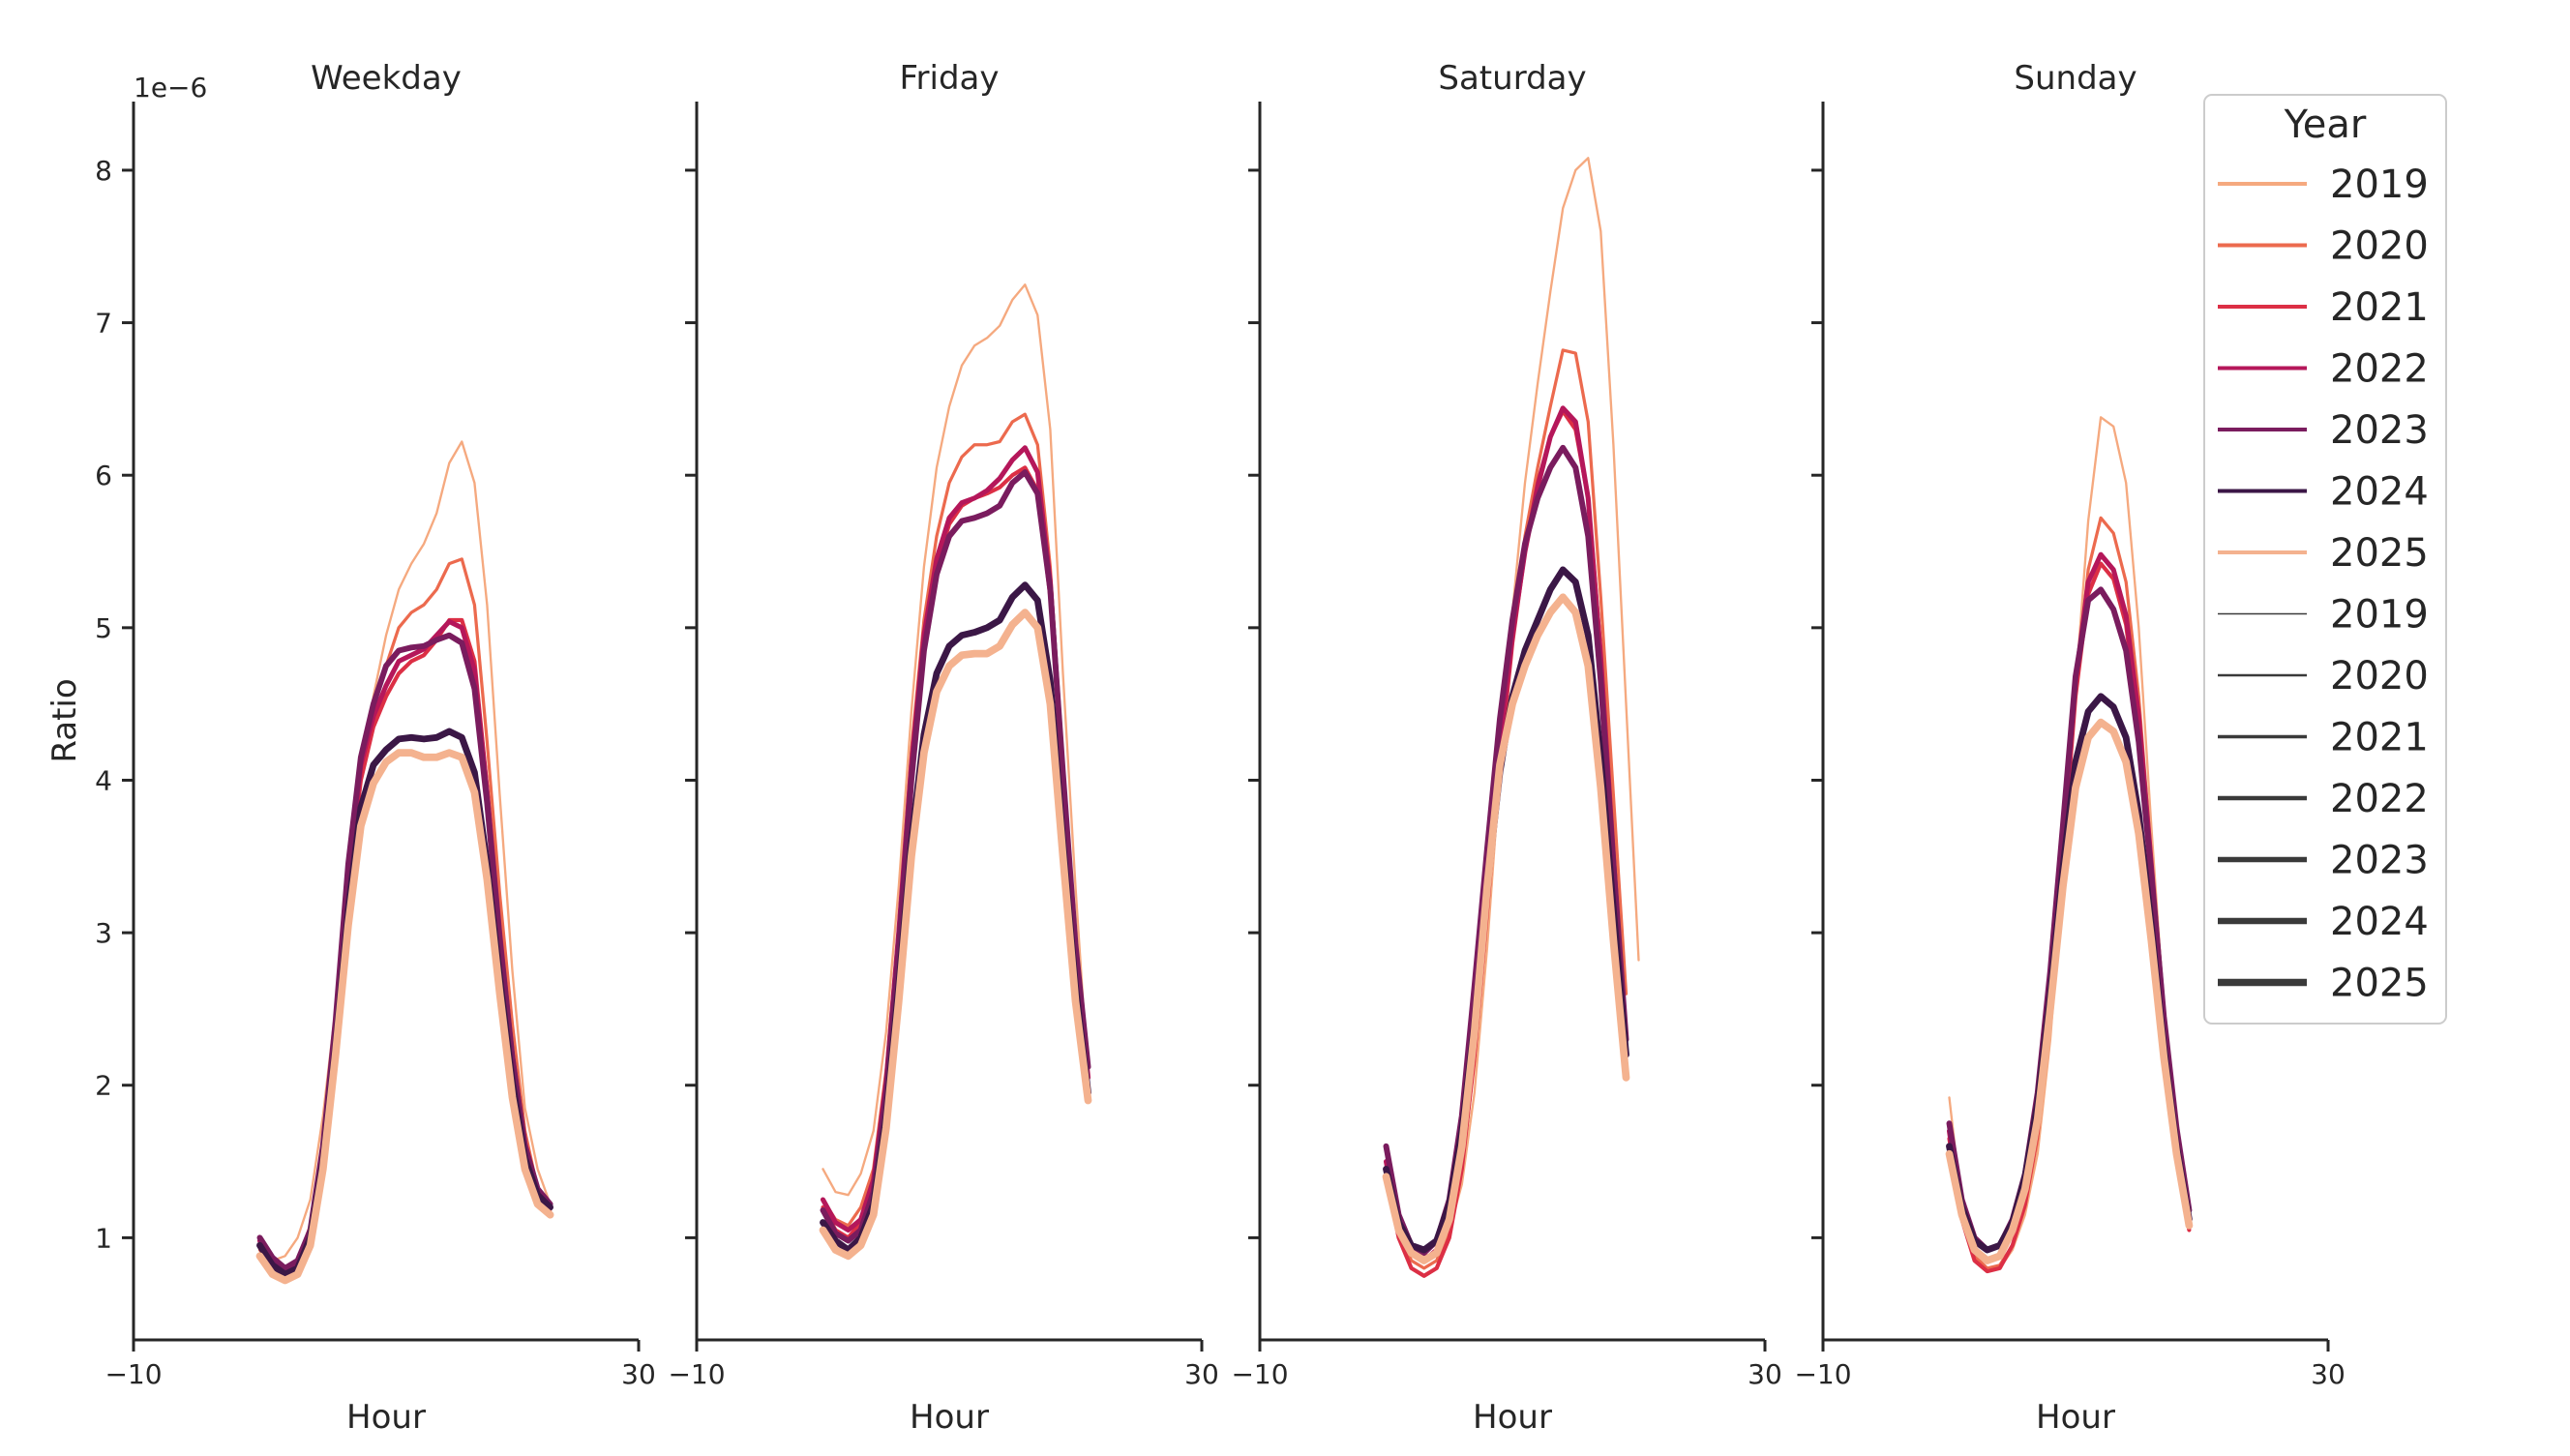 This screenshot has width=2570, height=1456. Describe the element at coordinates (104, 628) in the screenshot. I see `y-tick-label: 5` at that location.